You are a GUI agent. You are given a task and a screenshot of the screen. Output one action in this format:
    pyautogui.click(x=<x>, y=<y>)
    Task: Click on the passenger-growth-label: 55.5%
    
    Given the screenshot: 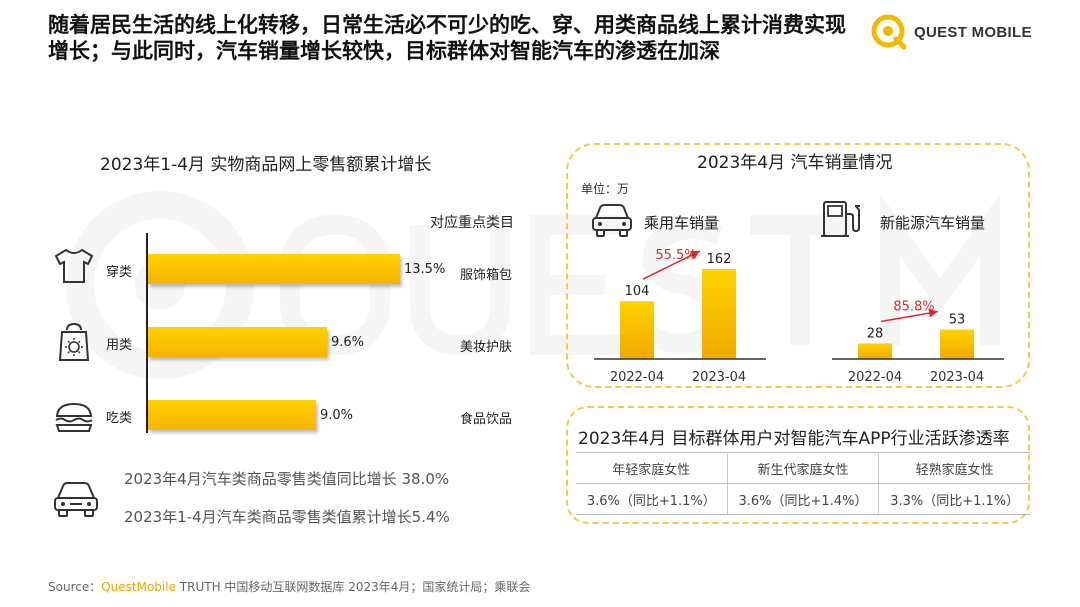 What is the action you would take?
    pyautogui.click(x=675, y=255)
    